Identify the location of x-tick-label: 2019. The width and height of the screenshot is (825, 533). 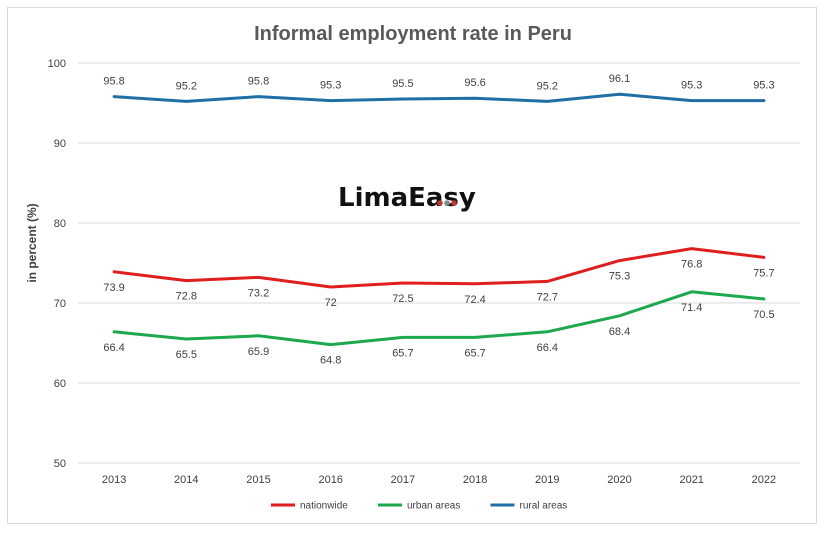
(547, 480).